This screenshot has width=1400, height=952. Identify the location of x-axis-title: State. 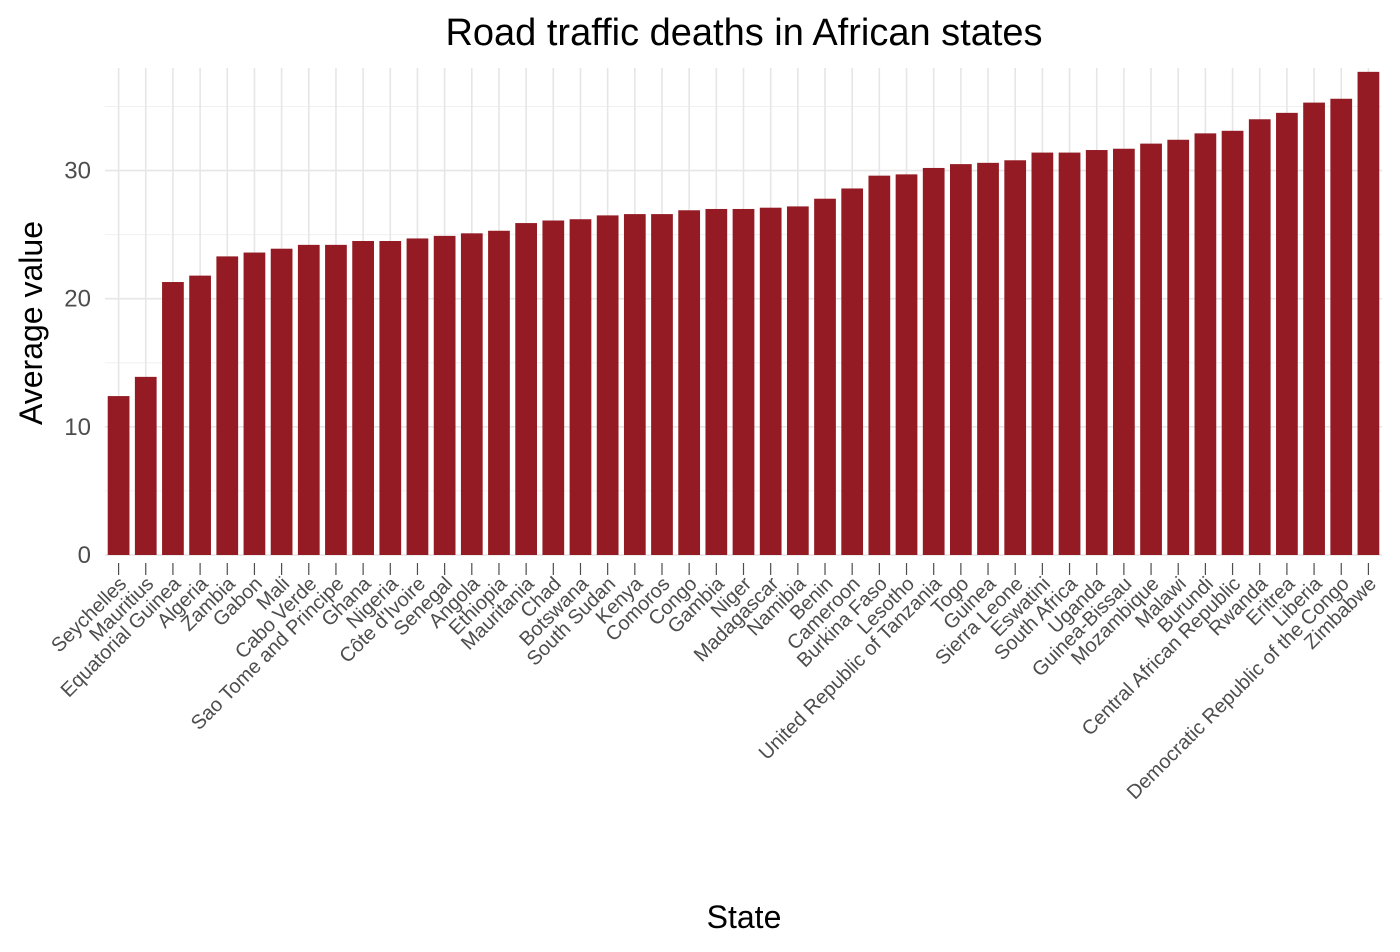
(744, 917).